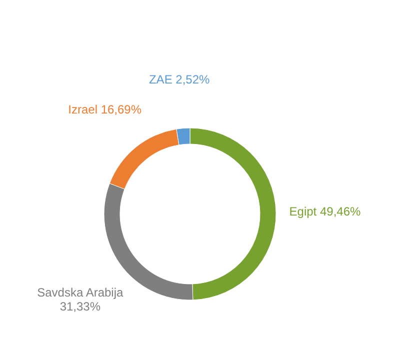  Describe the element at coordinates (179, 79) in the screenshot. I see `slice-label: ZAE 2,52%` at that location.